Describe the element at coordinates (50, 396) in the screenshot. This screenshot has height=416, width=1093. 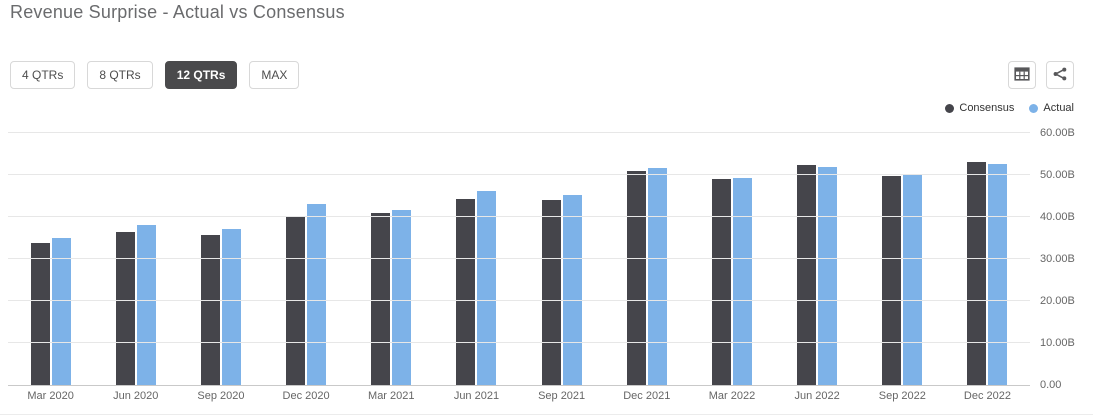
I see `x-tick-label: Mar 2020` at that location.